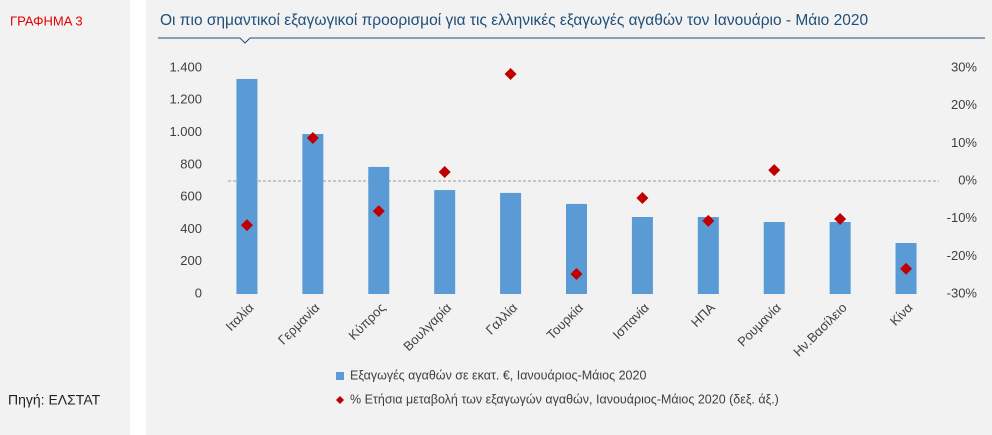 This screenshot has width=992, height=435. Describe the element at coordinates (962, 292) in the screenshot. I see `y2-tick-label: -30%` at that location.